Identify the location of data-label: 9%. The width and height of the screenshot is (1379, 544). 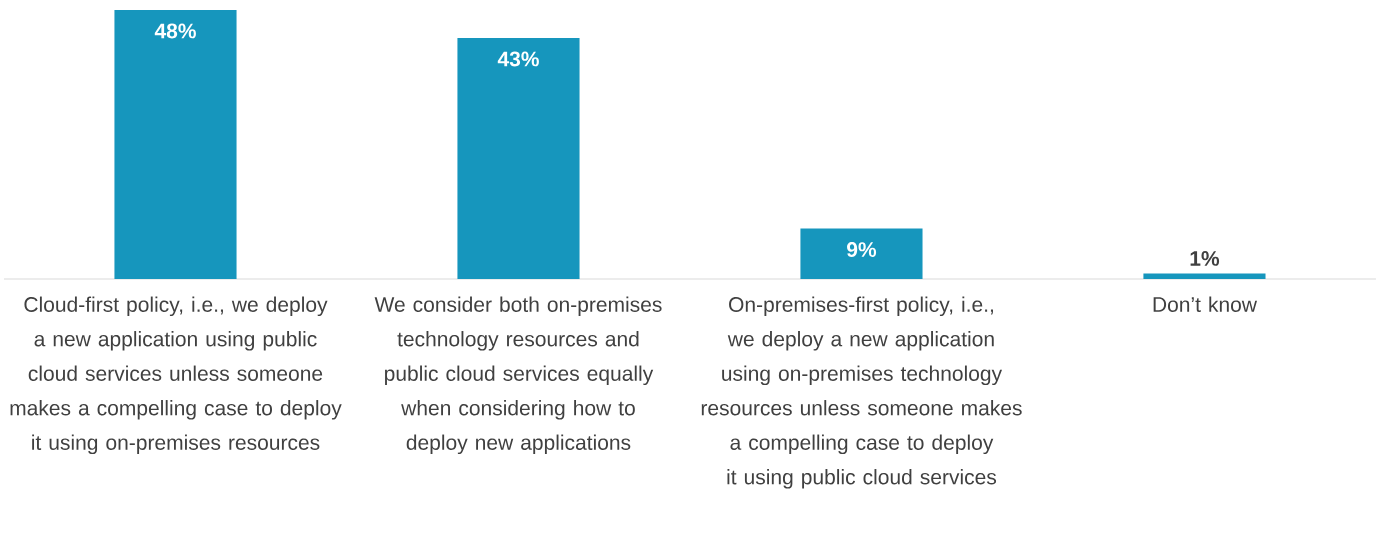
(862, 249).